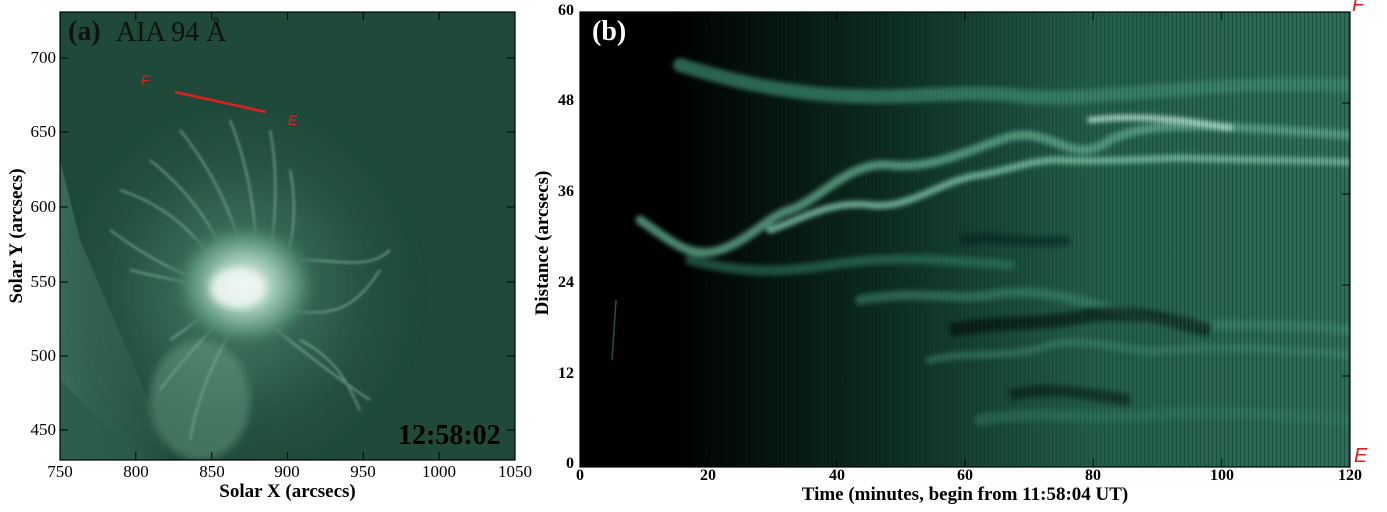  I want to click on panel-a-label: (a), so click(84, 31).